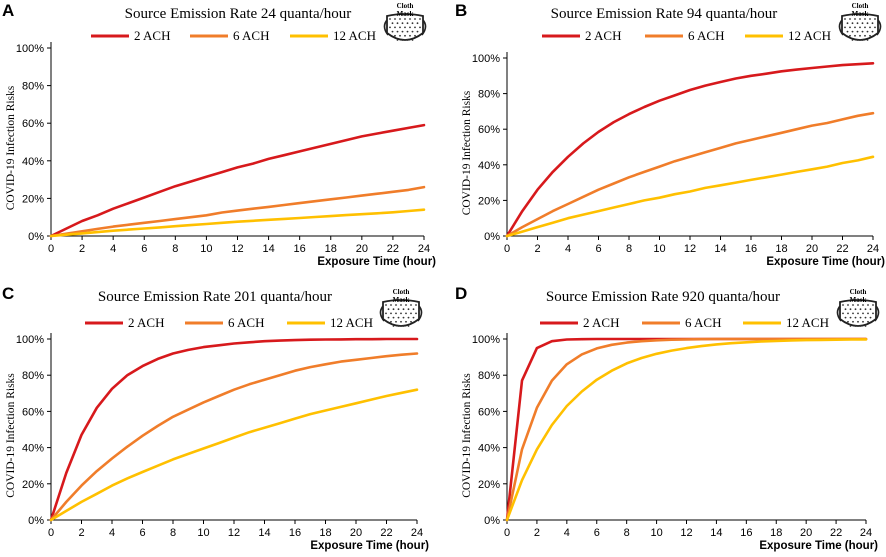  What do you see at coordinates (51, 533) in the screenshot?
I see `x-tick-label: 0` at bounding box center [51, 533].